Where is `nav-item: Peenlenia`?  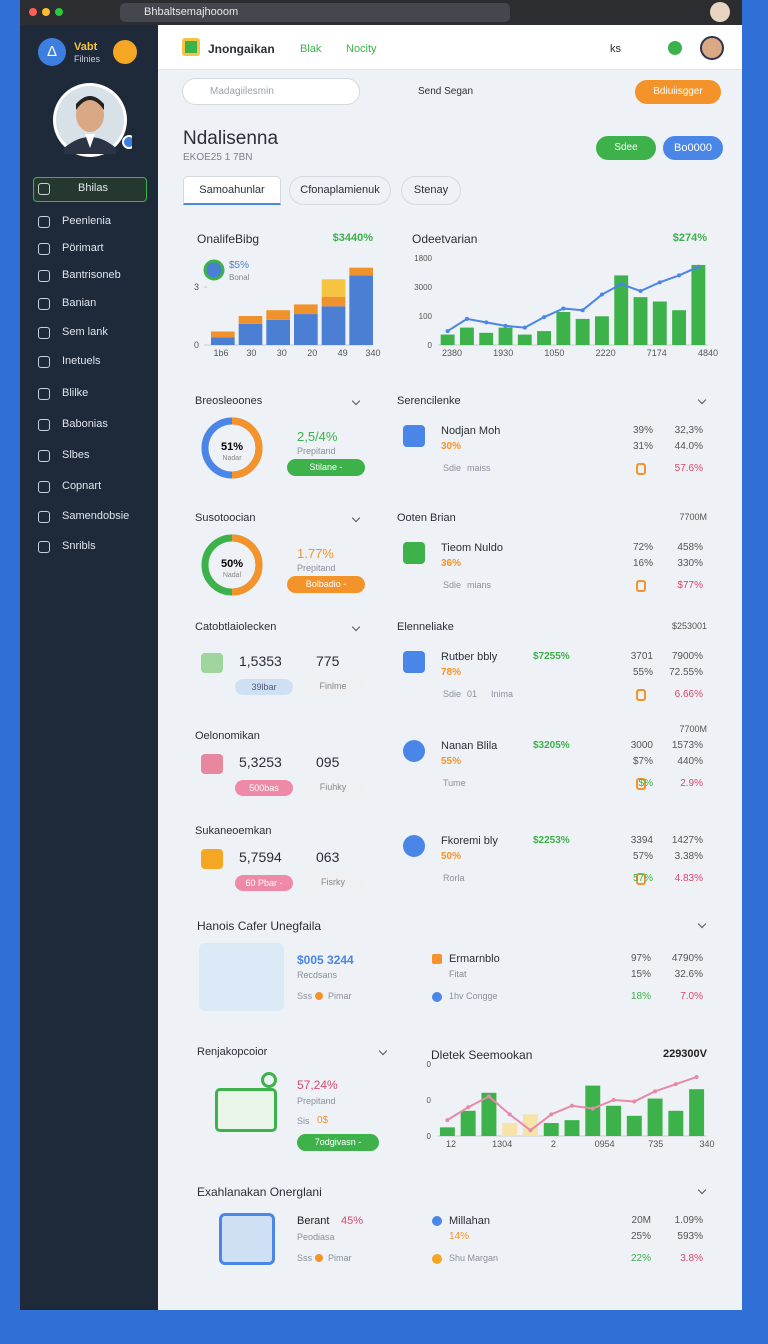
nav-item: Peenlenia is located at coordinates (86, 221).